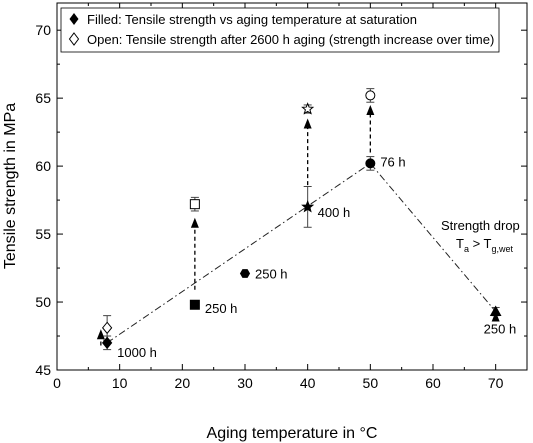 This screenshot has height=443, width=533. I want to click on point-label: 1000 h, so click(137, 352).